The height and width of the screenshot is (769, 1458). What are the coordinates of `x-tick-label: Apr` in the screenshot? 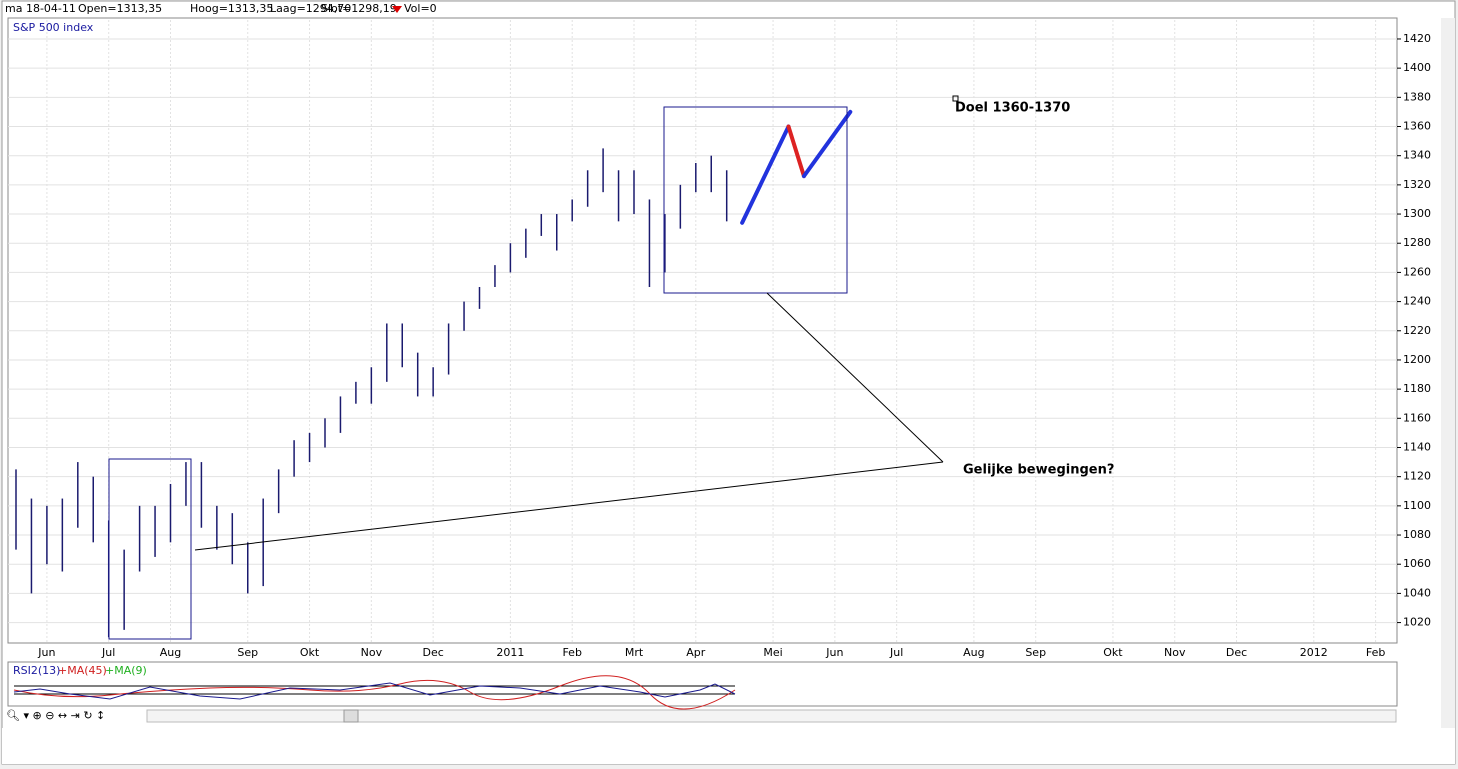 It's located at (696, 652).